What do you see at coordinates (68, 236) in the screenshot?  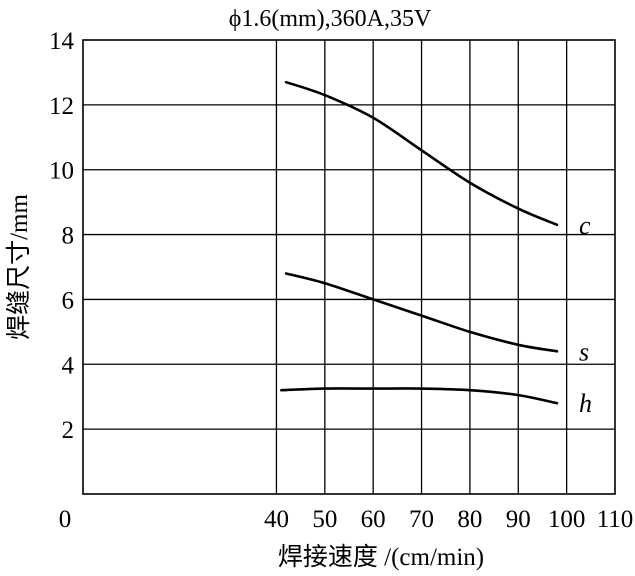 I see `y-tick-label: 8` at bounding box center [68, 236].